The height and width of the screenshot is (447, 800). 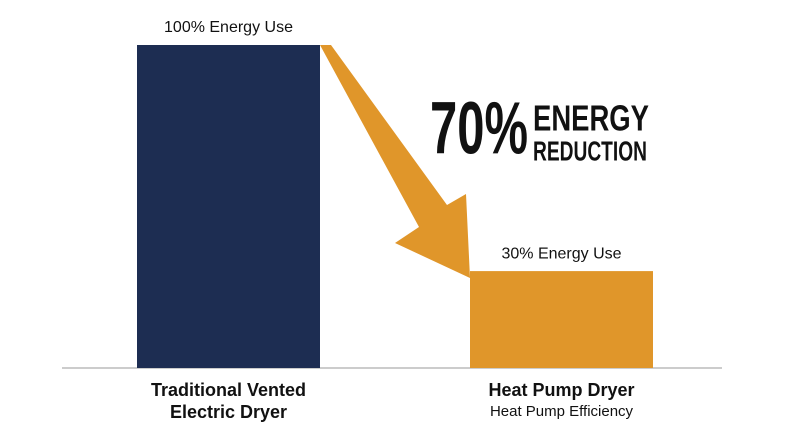 I want to click on arrow, so click(x=395, y=161).